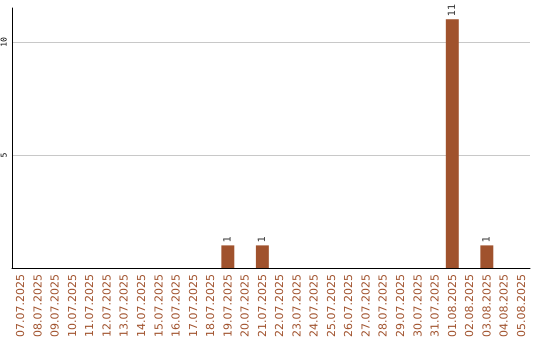 This screenshot has height=340, width=540. Describe the element at coordinates (227, 306) in the screenshot. I see `x-tick-label: 19.07.2025` at that location.